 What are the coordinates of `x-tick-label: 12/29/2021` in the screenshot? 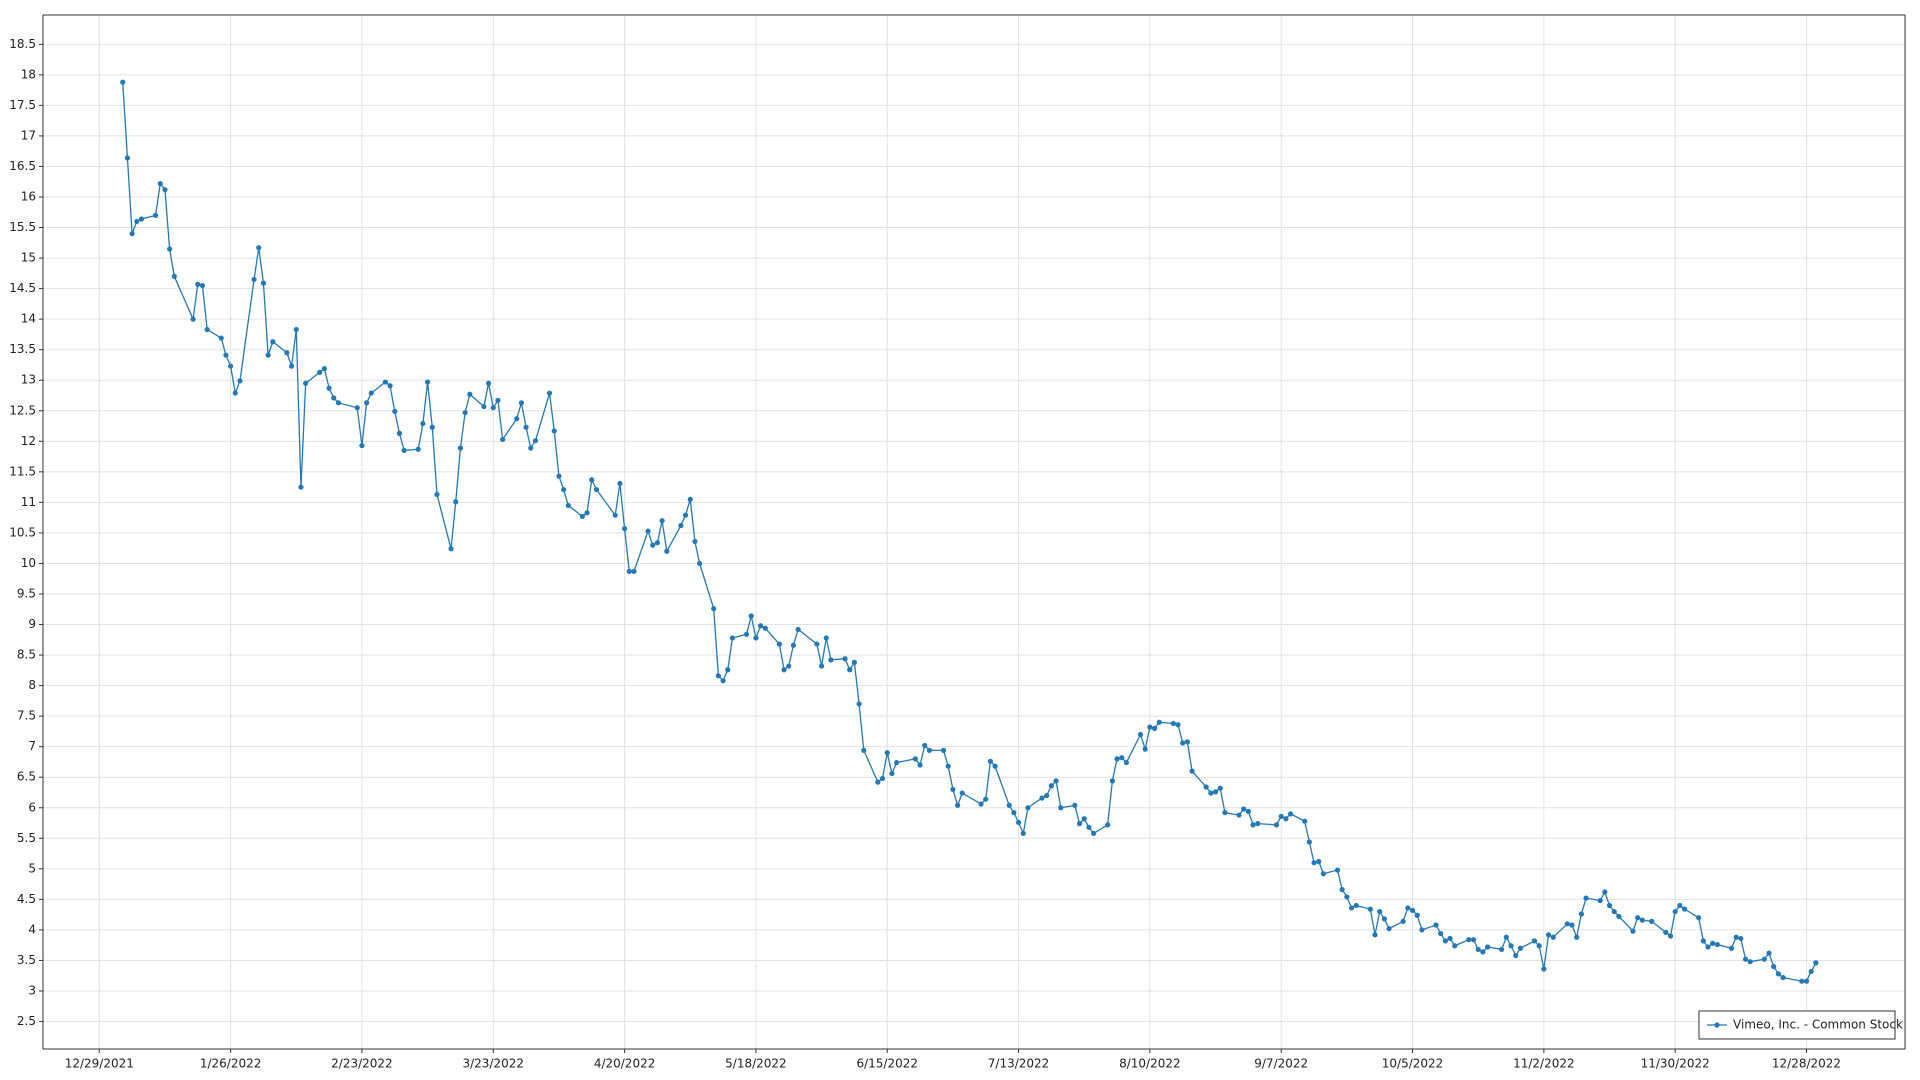 It's located at (99, 1064).